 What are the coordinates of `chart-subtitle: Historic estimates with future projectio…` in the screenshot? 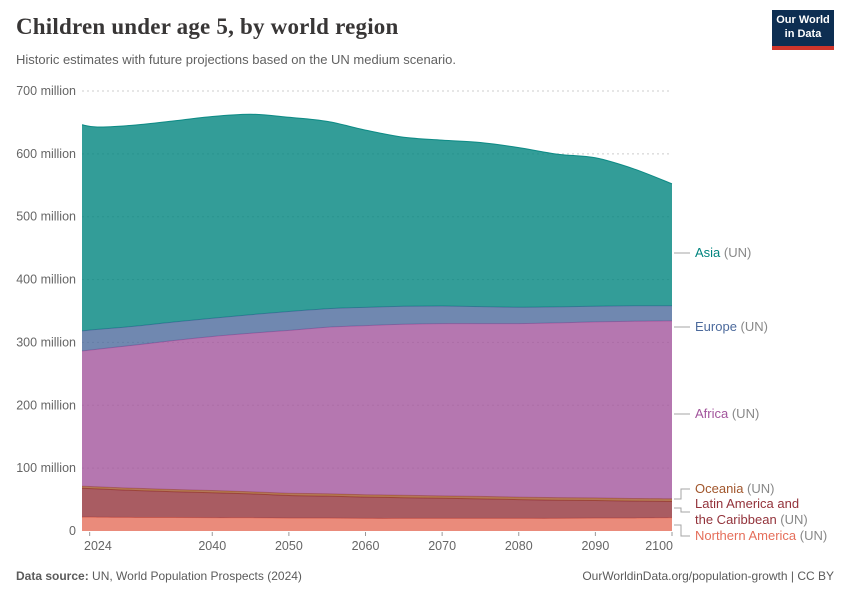 It's located at (236, 59).